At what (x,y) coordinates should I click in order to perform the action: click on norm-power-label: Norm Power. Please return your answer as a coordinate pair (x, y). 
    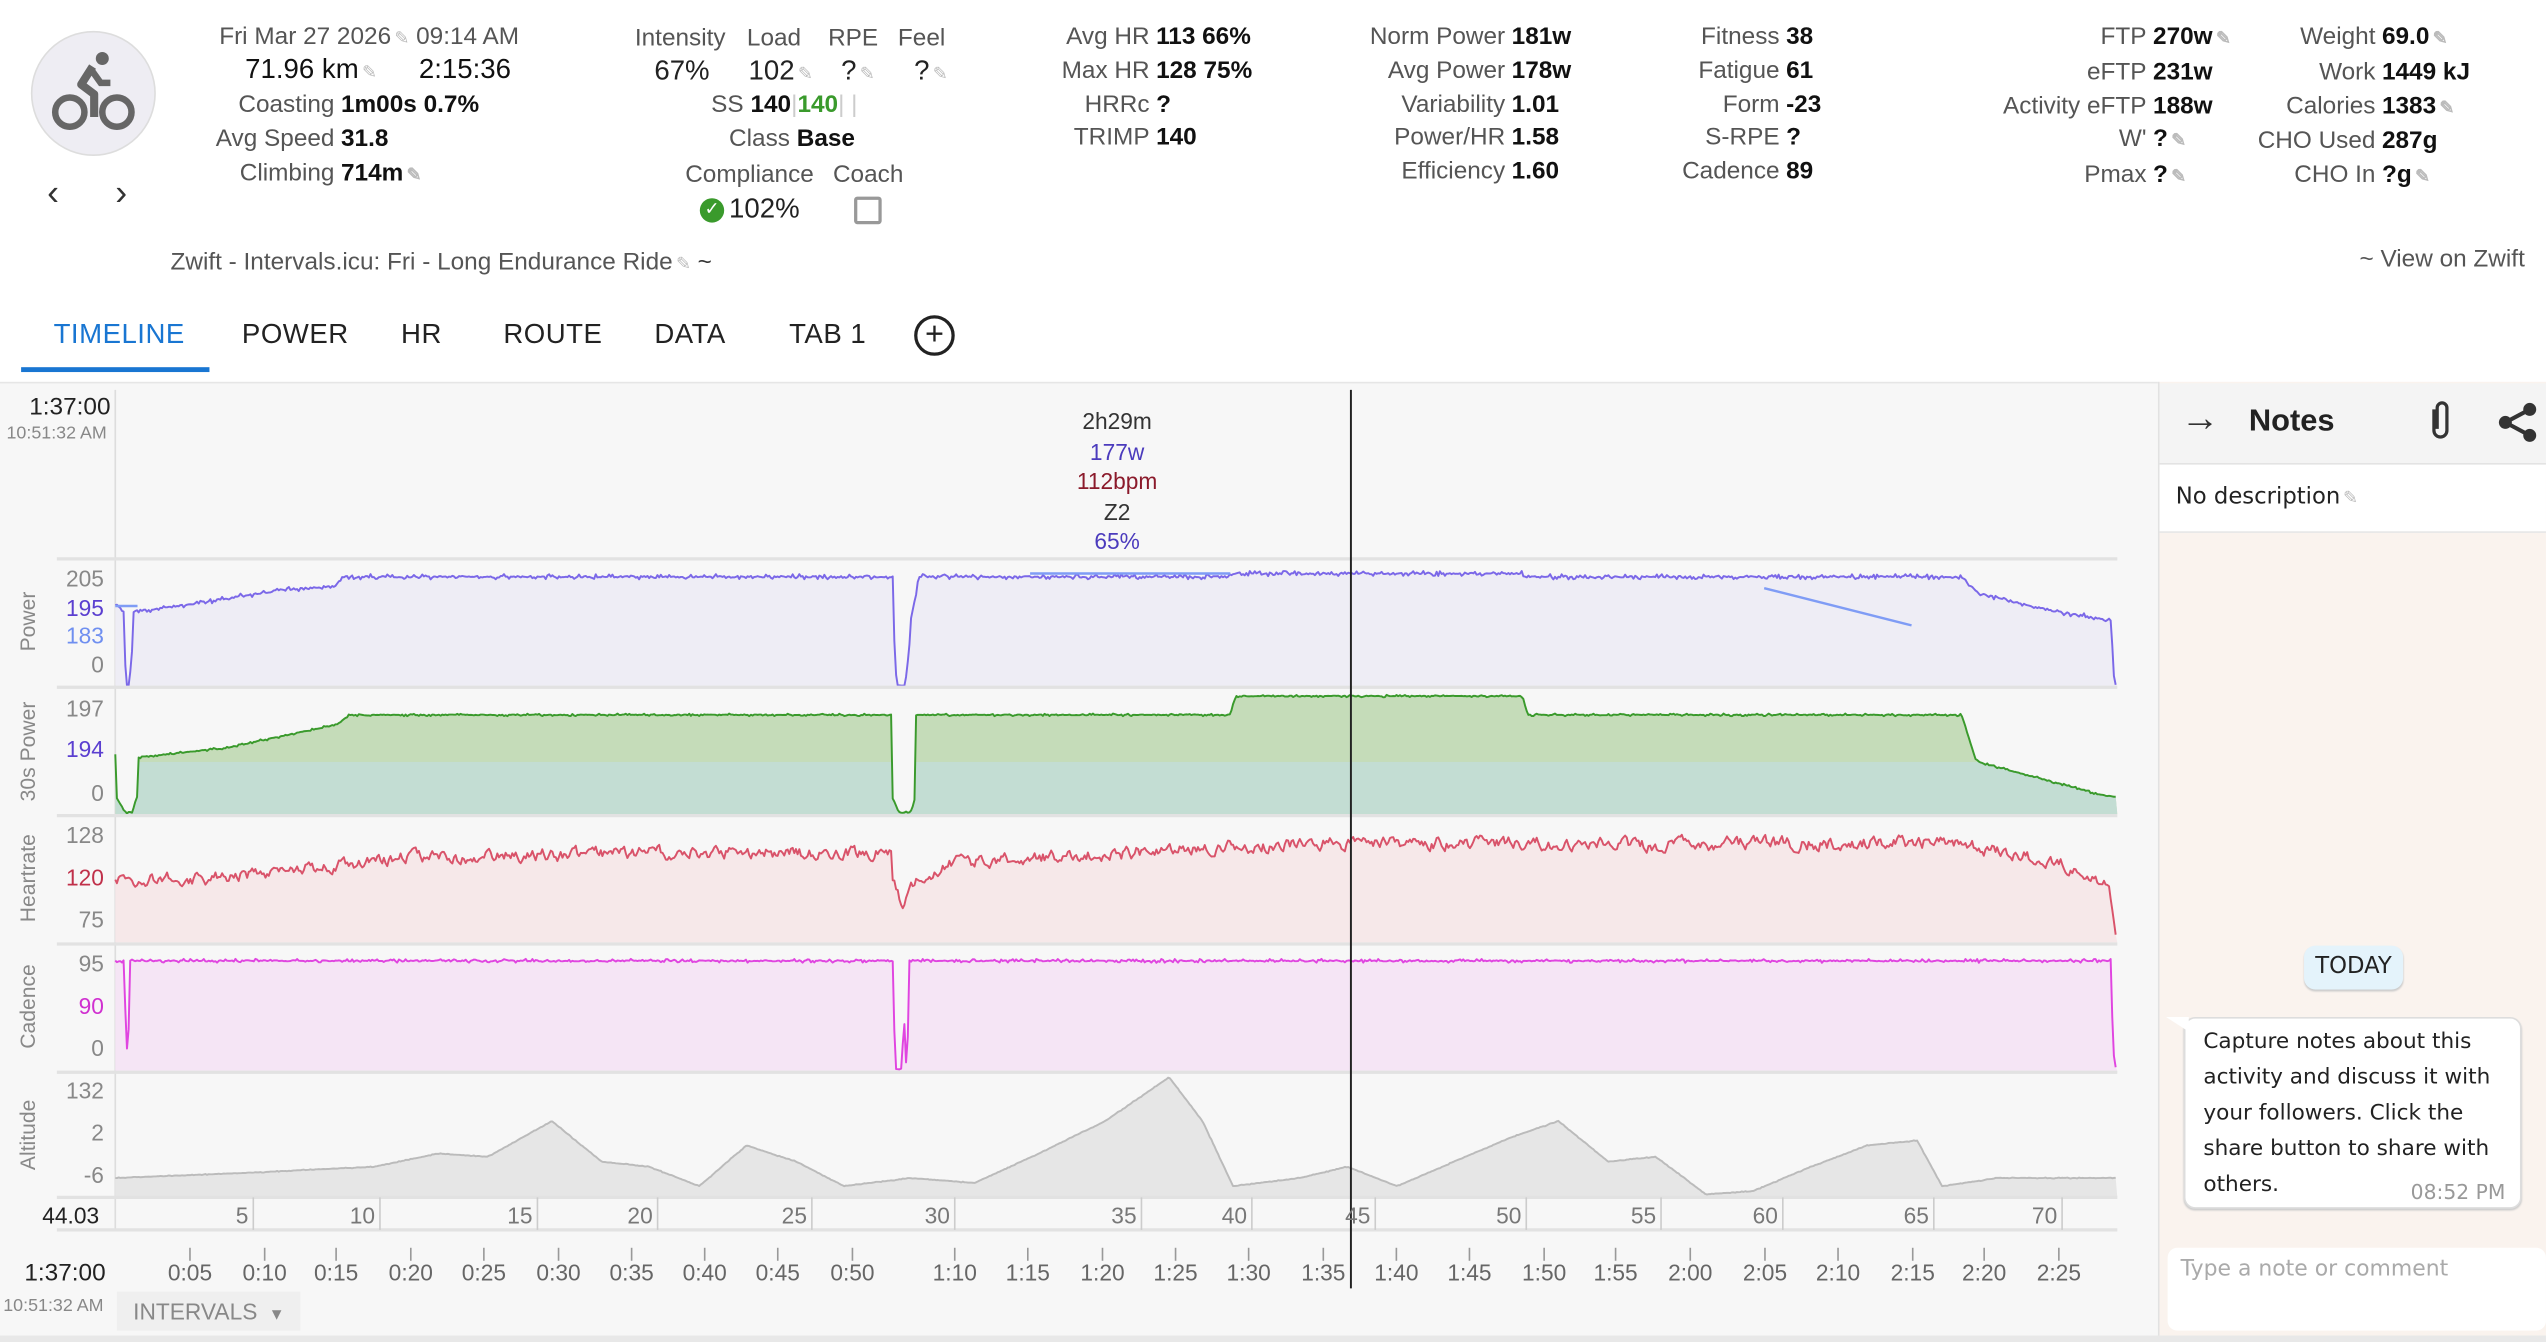
    Looking at the image, I should click on (1437, 36).